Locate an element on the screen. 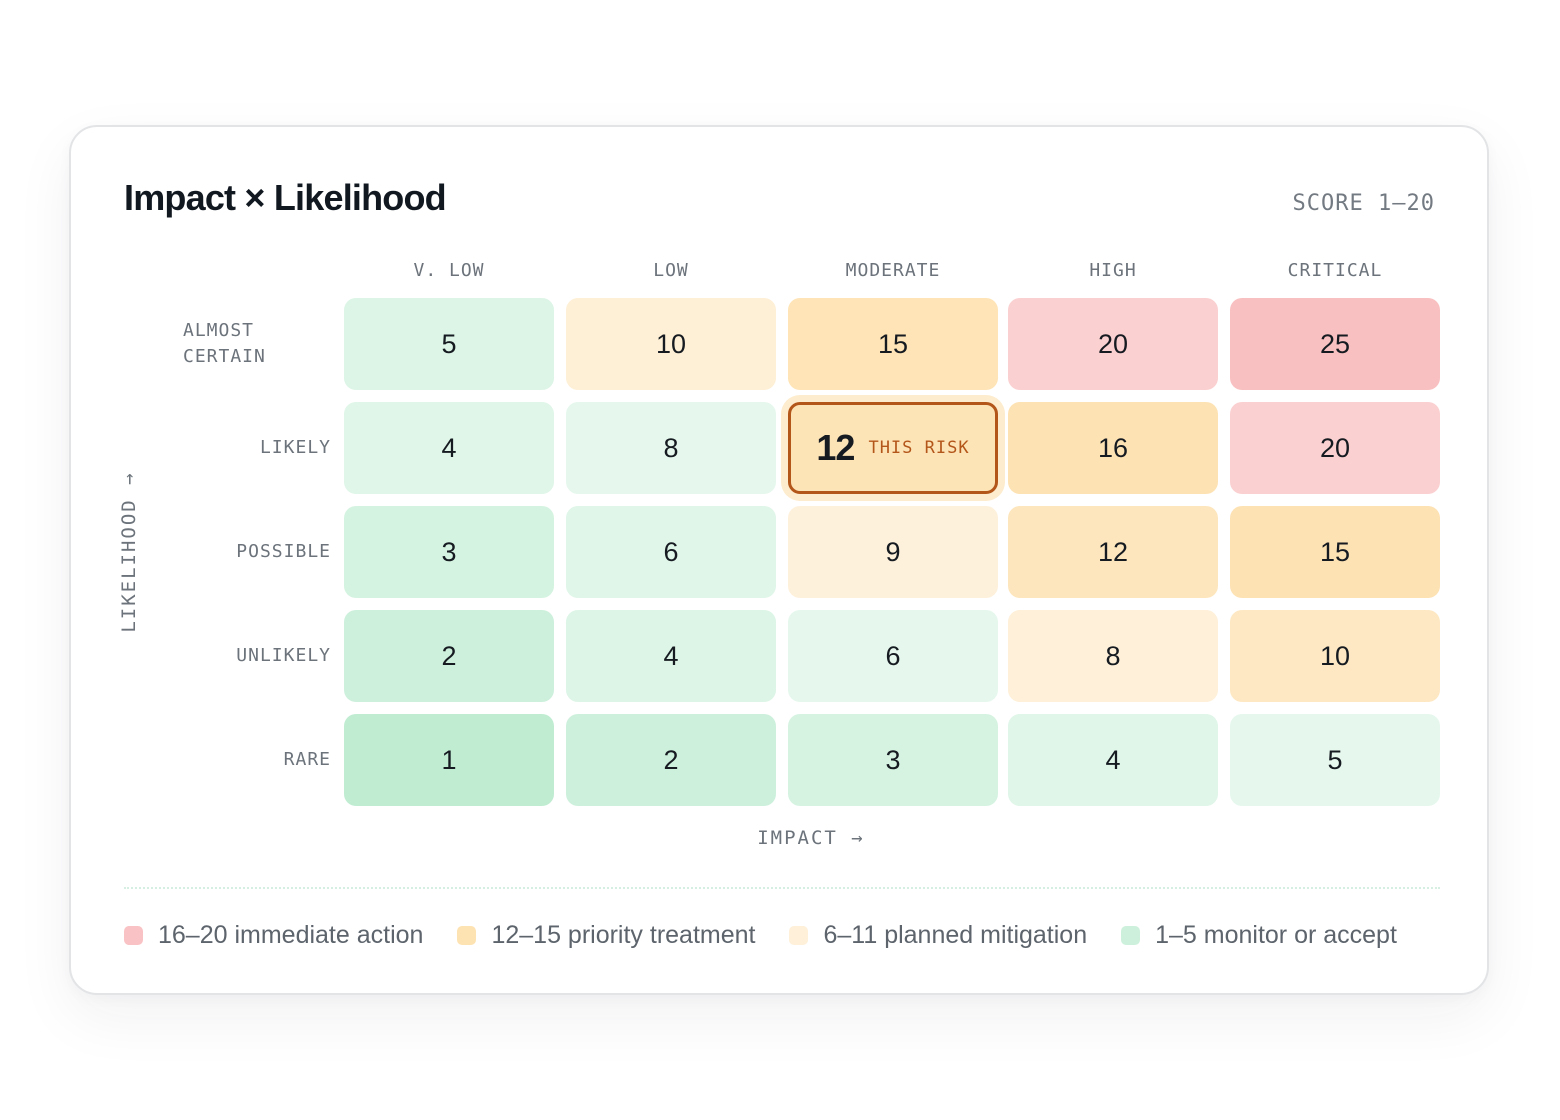 The width and height of the screenshot is (1560, 1120). heatmap-cell: 12 is located at coordinates (1113, 552).